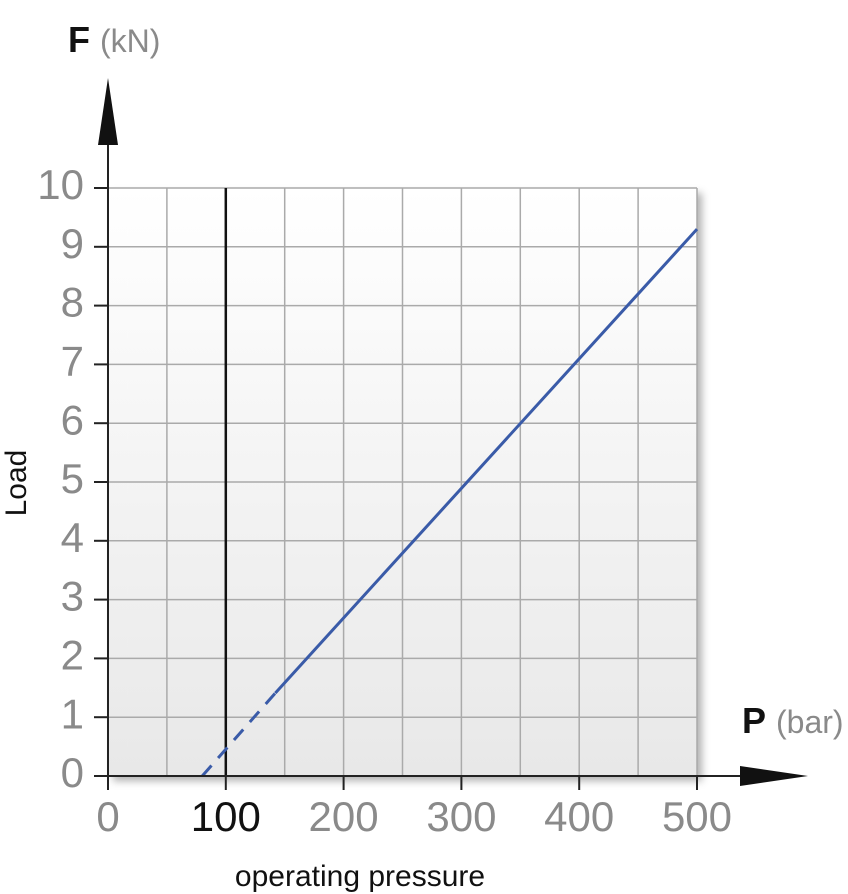 This screenshot has width=848, height=894. I want to click on x-axis-arrow, so click(774, 776).